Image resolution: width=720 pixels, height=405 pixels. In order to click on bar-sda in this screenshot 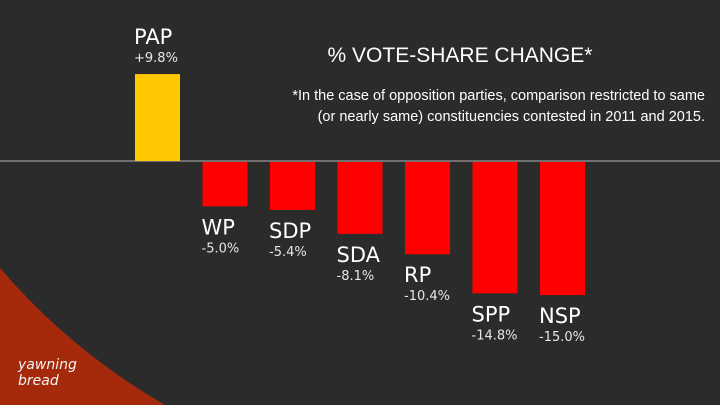, I will do `click(360, 198)`.